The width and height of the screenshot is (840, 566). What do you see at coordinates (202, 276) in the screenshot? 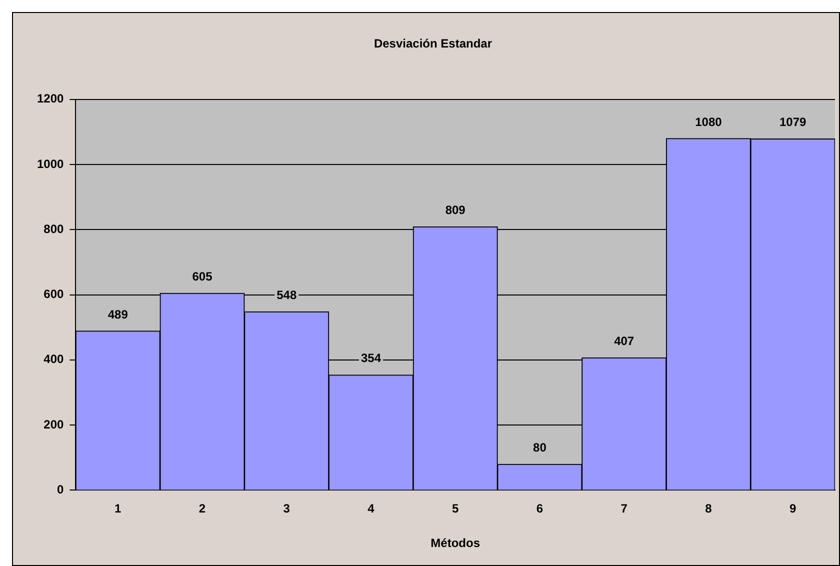
I see `data-label: 605` at bounding box center [202, 276].